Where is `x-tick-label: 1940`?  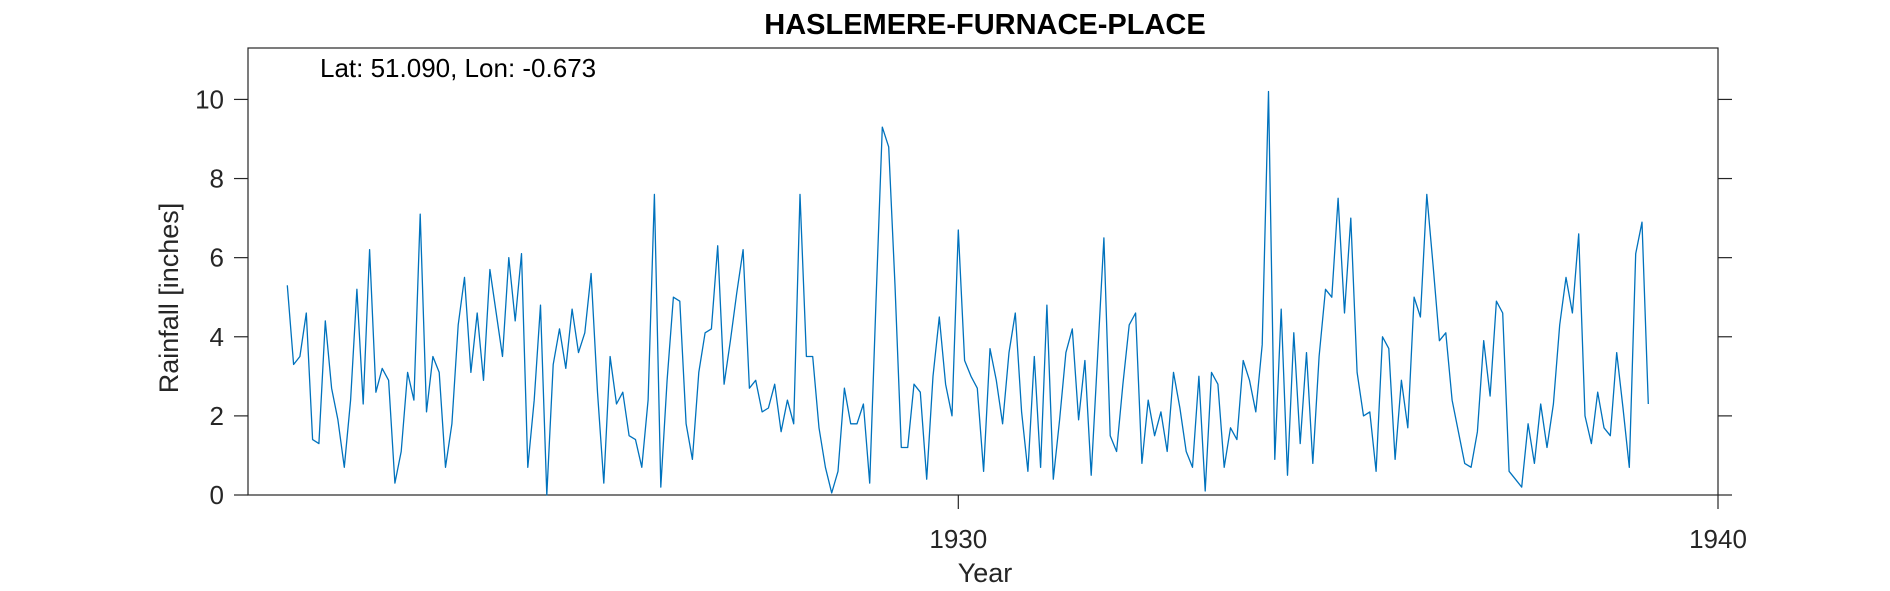
x-tick-label: 1940 is located at coordinates (1718, 539).